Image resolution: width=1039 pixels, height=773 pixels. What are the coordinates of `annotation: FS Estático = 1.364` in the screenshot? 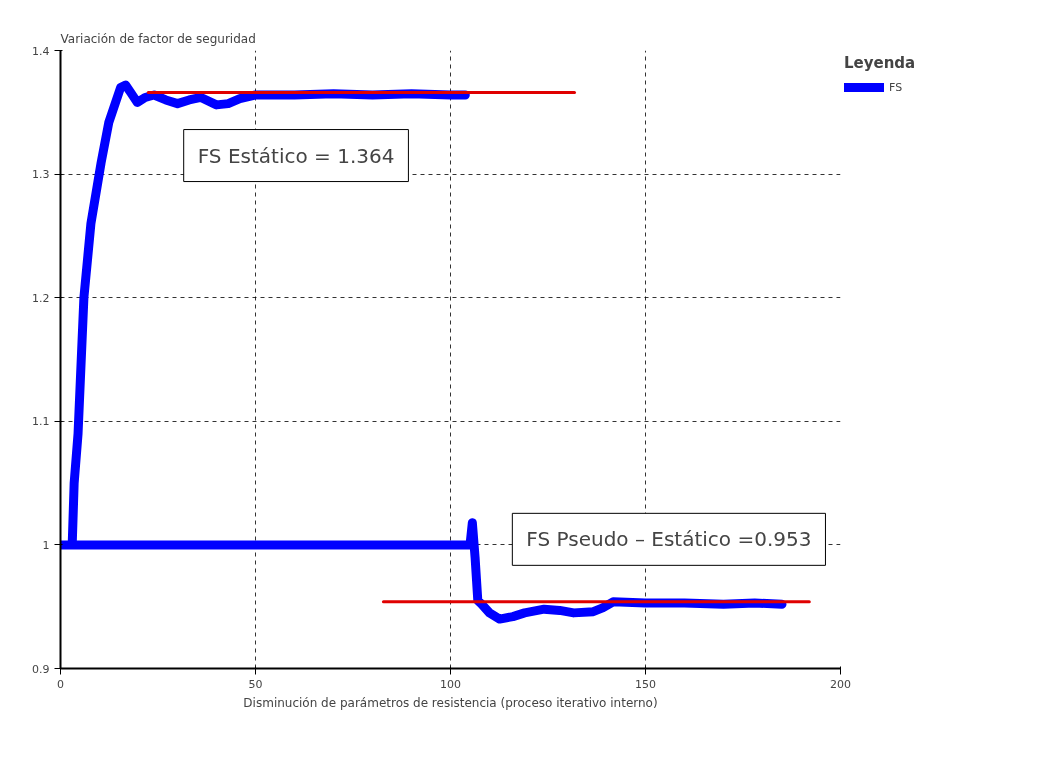 It's located at (296, 155).